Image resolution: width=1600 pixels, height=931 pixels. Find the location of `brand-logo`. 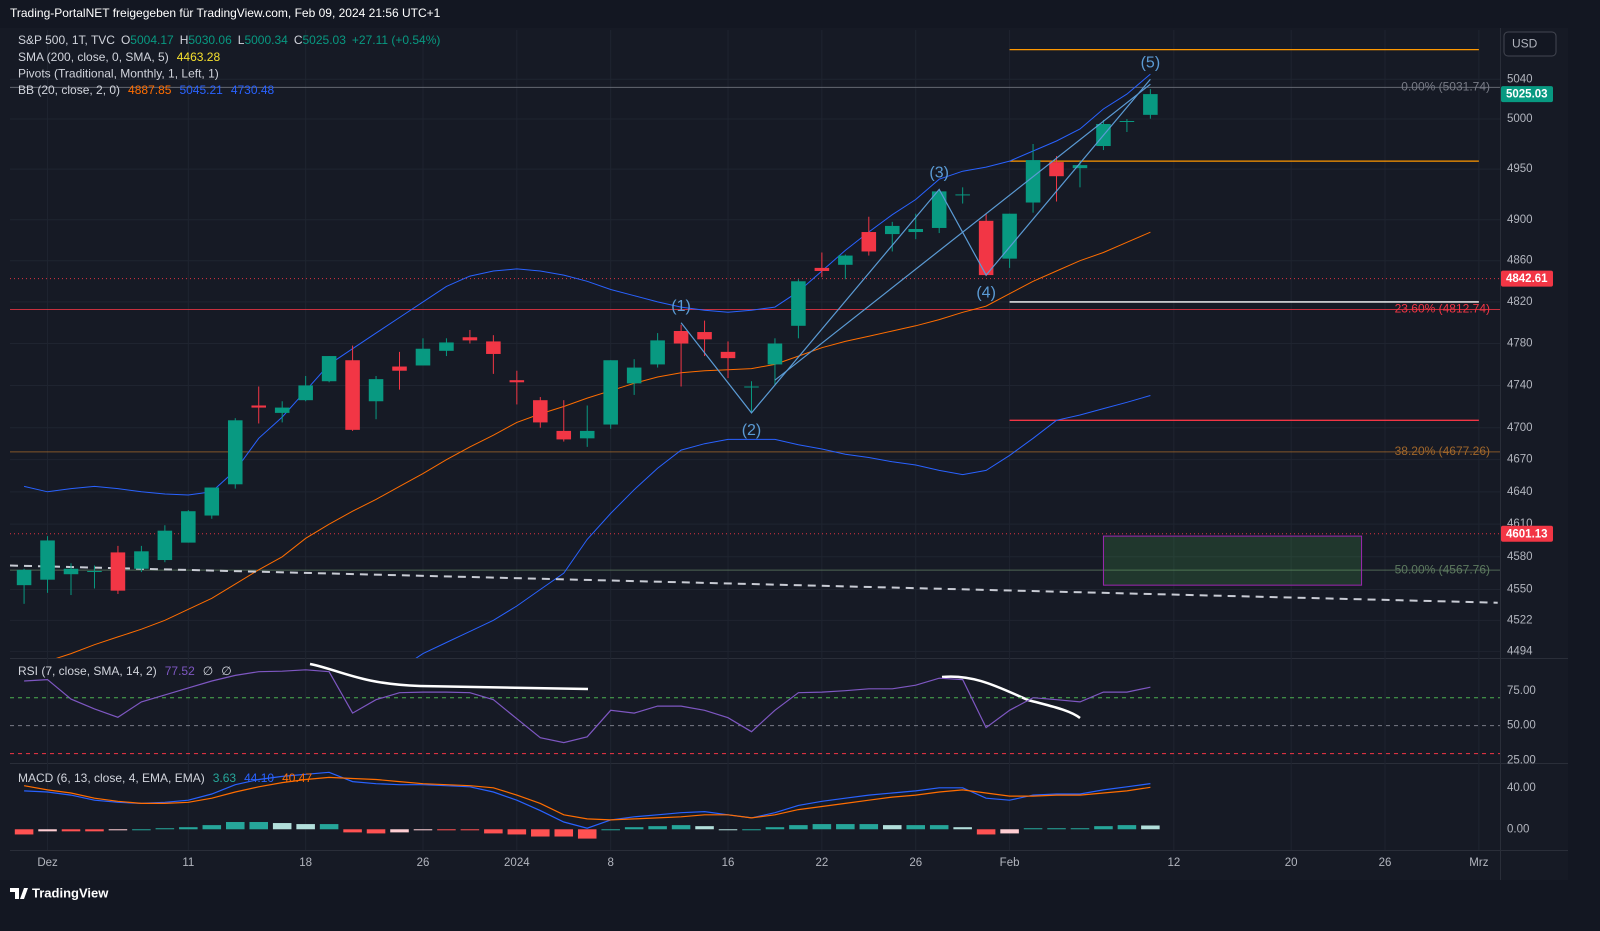

brand-logo is located at coordinates (19, 893).